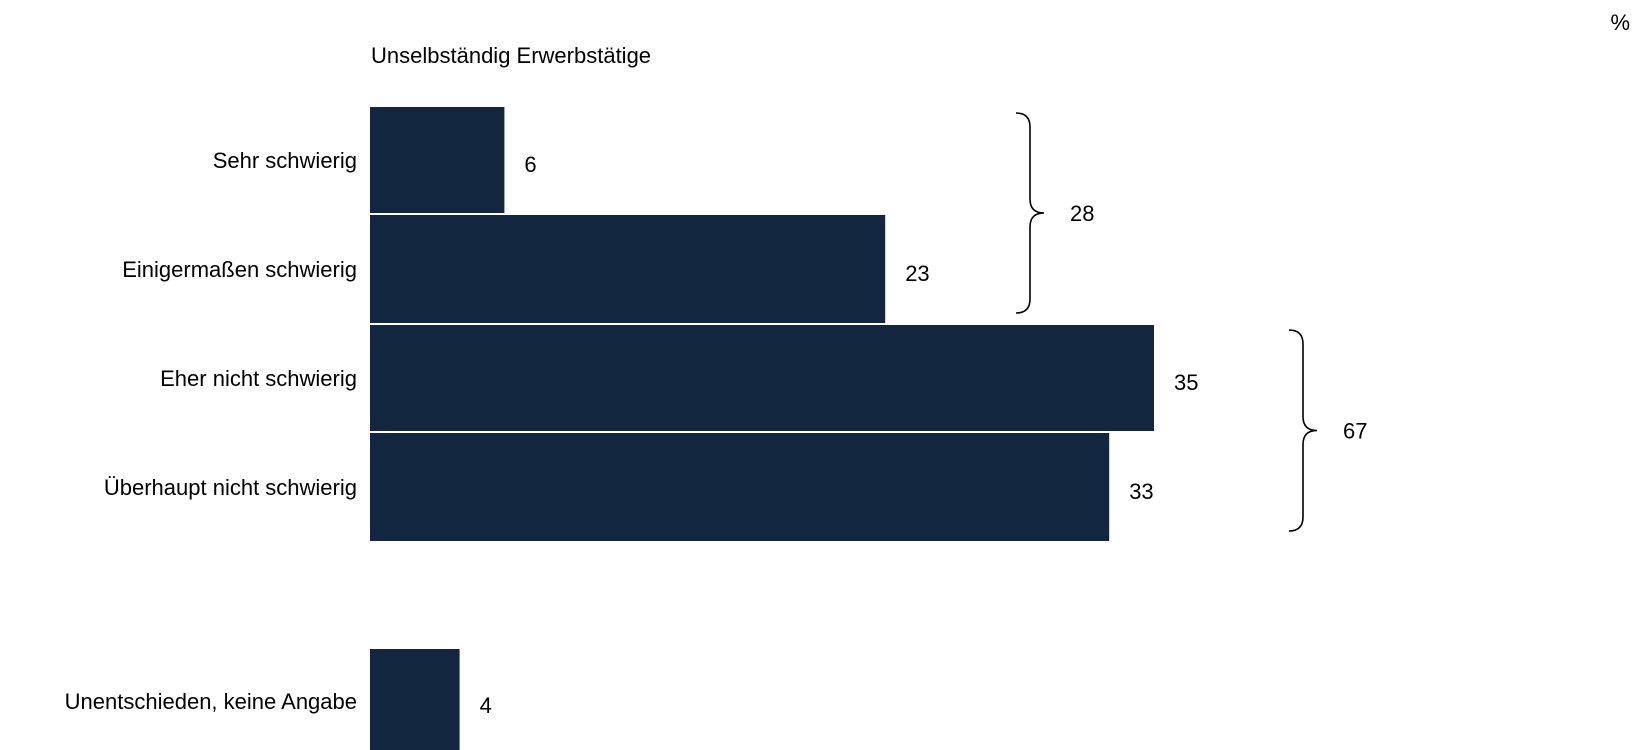  Describe the element at coordinates (211, 701) in the screenshot. I see `category-label-4: Unentschieden, keine Angabe` at that location.